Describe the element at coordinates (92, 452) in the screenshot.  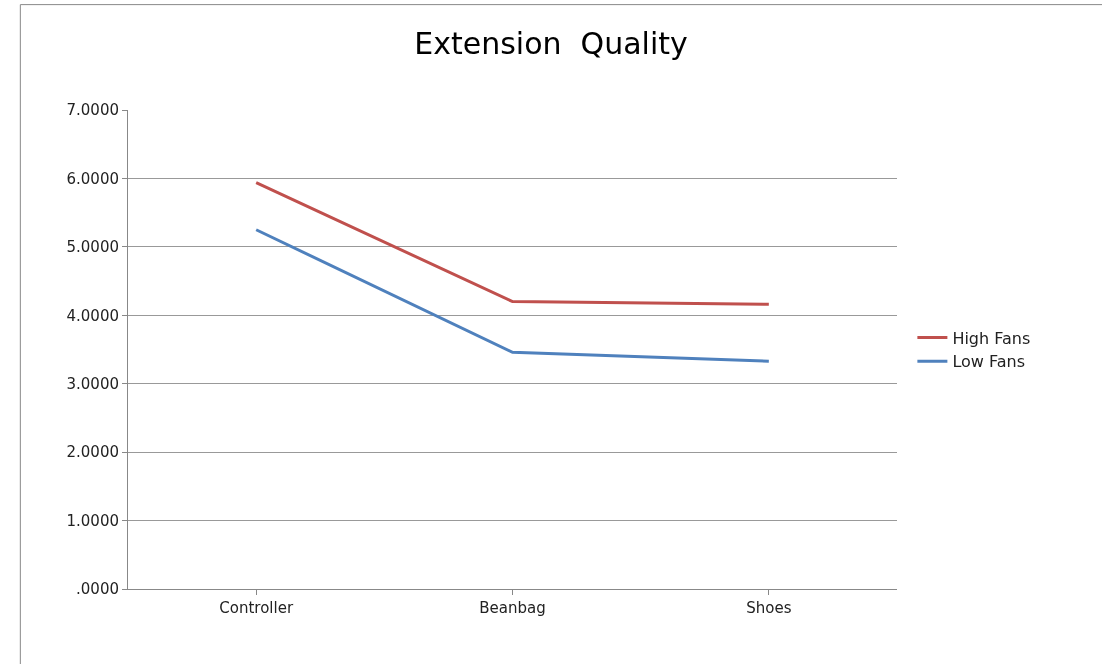
I see `y-tick-label: 2.0000` at that location.